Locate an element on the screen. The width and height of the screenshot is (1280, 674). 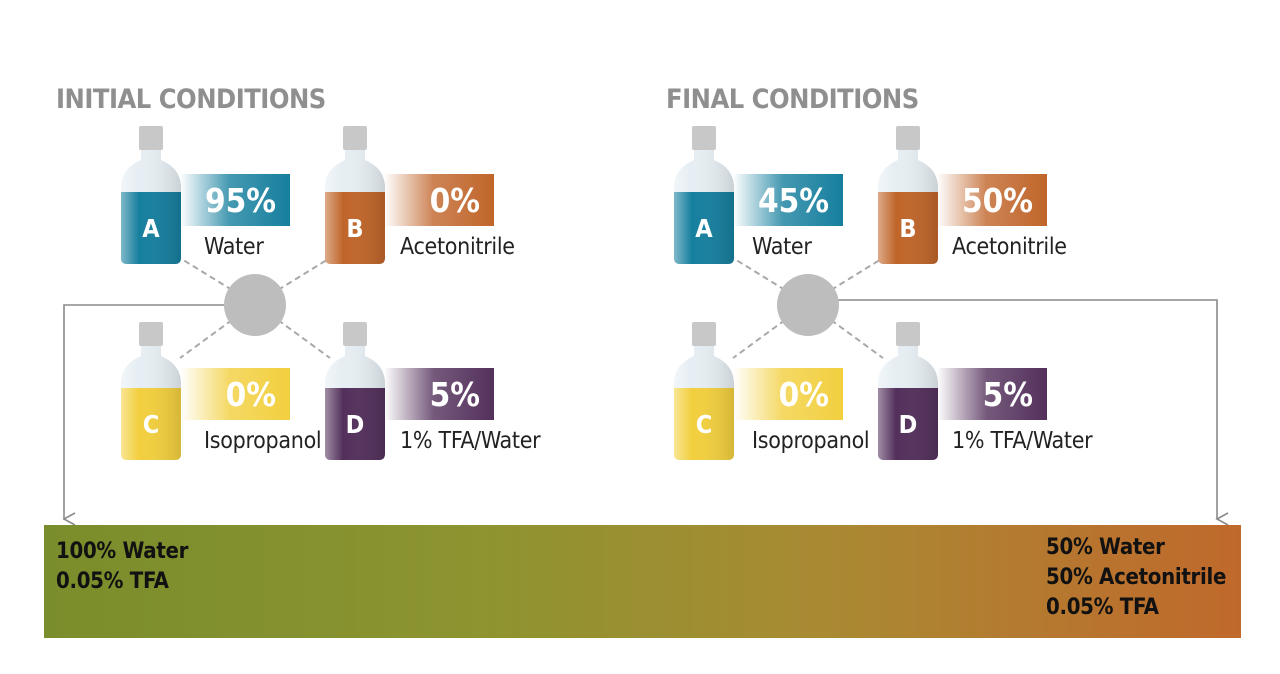
initial-percent-c: 0% is located at coordinates (235, 394).